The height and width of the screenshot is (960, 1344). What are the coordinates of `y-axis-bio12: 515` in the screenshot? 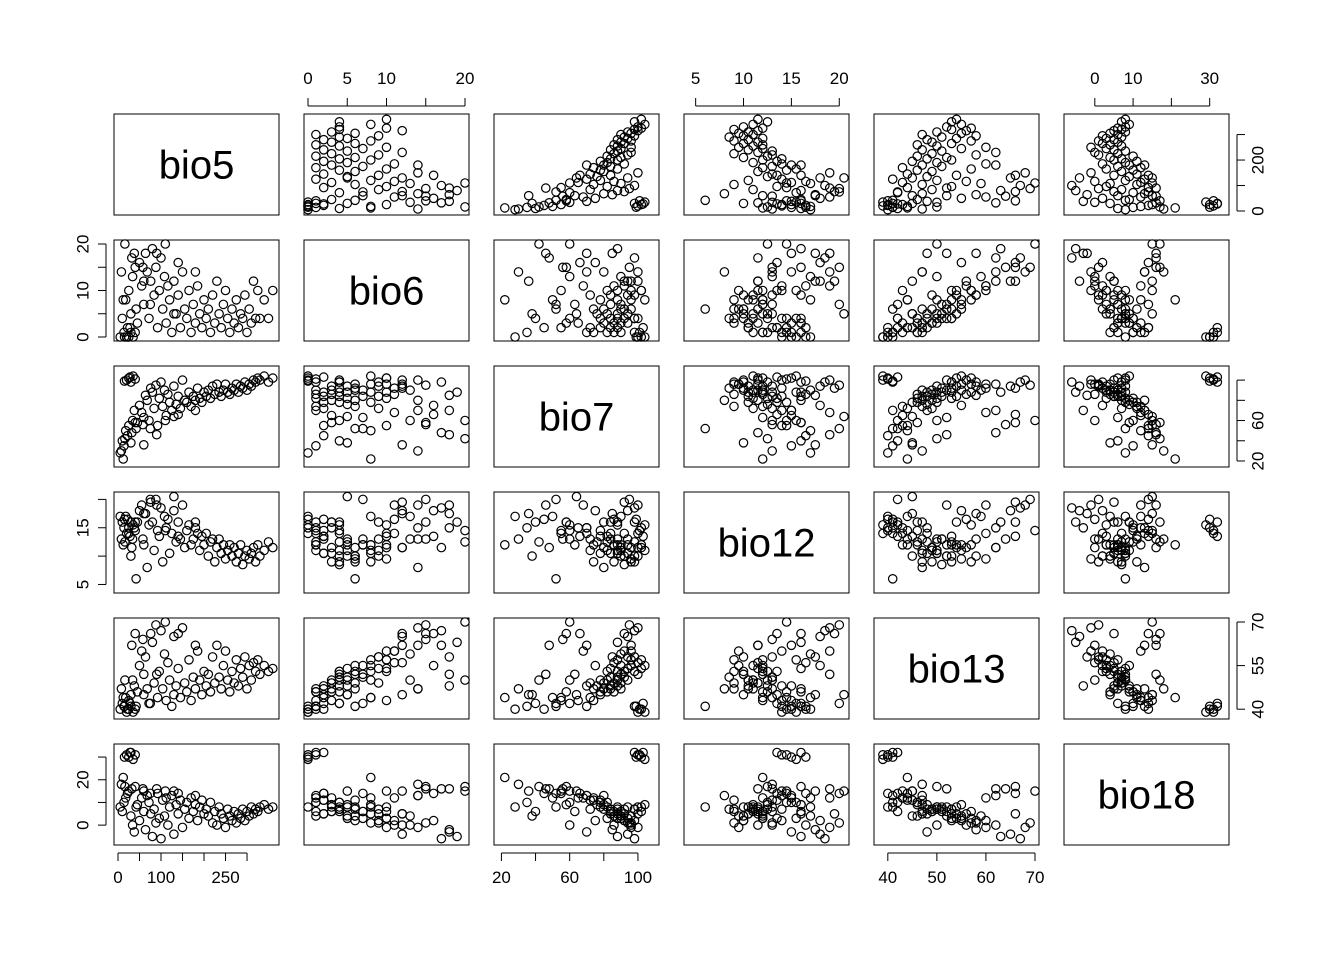 It's located at (90, 543).